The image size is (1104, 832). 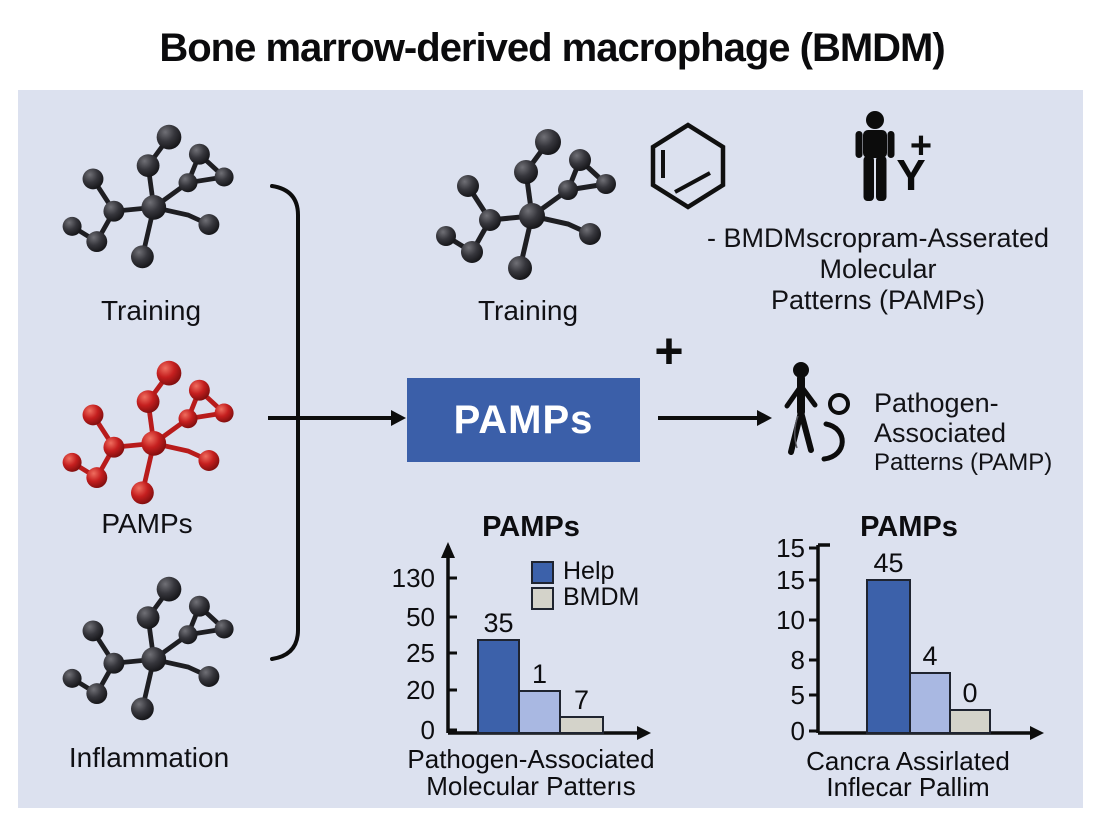 What do you see at coordinates (911, 175) in the screenshot?
I see `y-receptor-glyph: Y` at bounding box center [911, 175].